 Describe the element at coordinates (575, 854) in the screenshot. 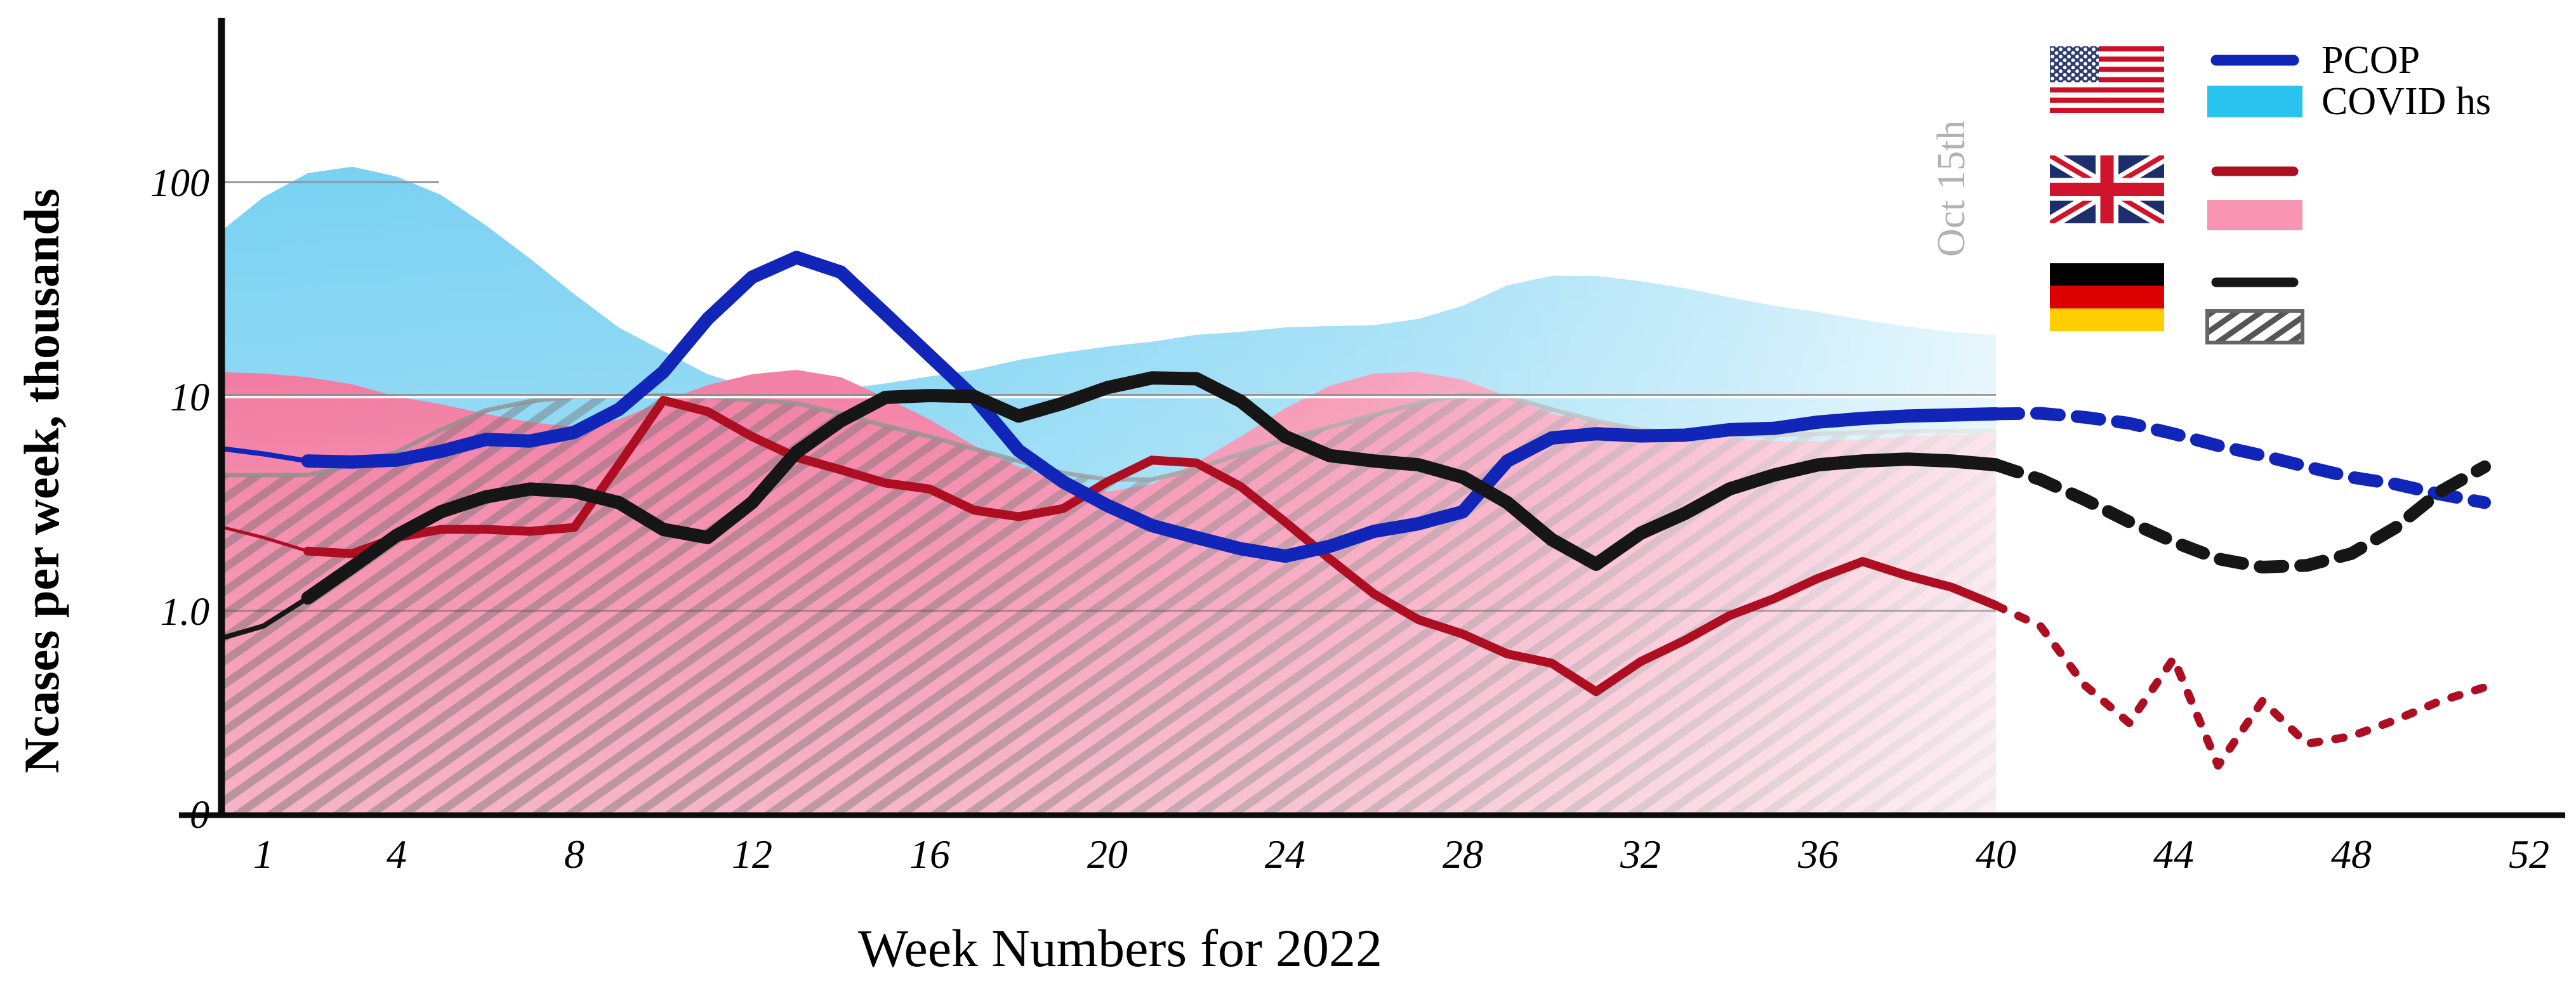

I see `x-tick-8: 8` at that location.